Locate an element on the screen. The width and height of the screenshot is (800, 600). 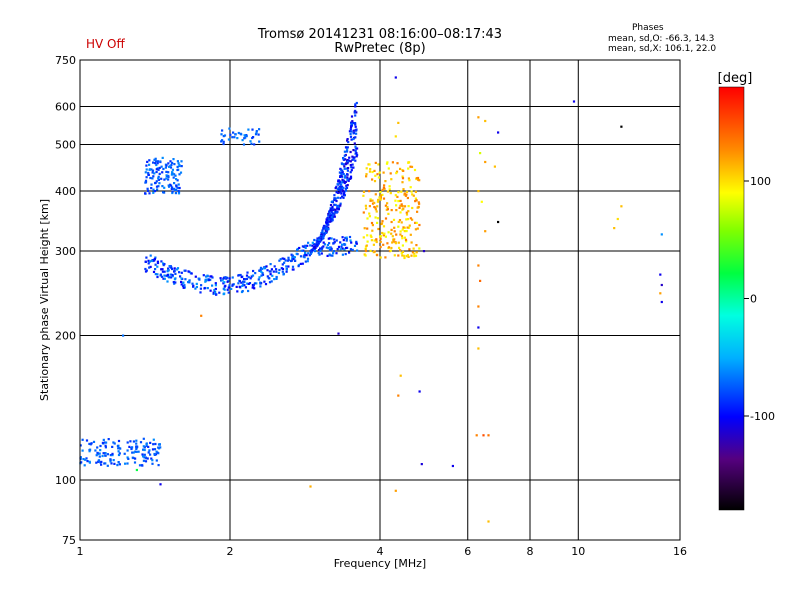
chart-title: Tromsø 20141231 08:16:00–08:17:43 is located at coordinates (380, 34).